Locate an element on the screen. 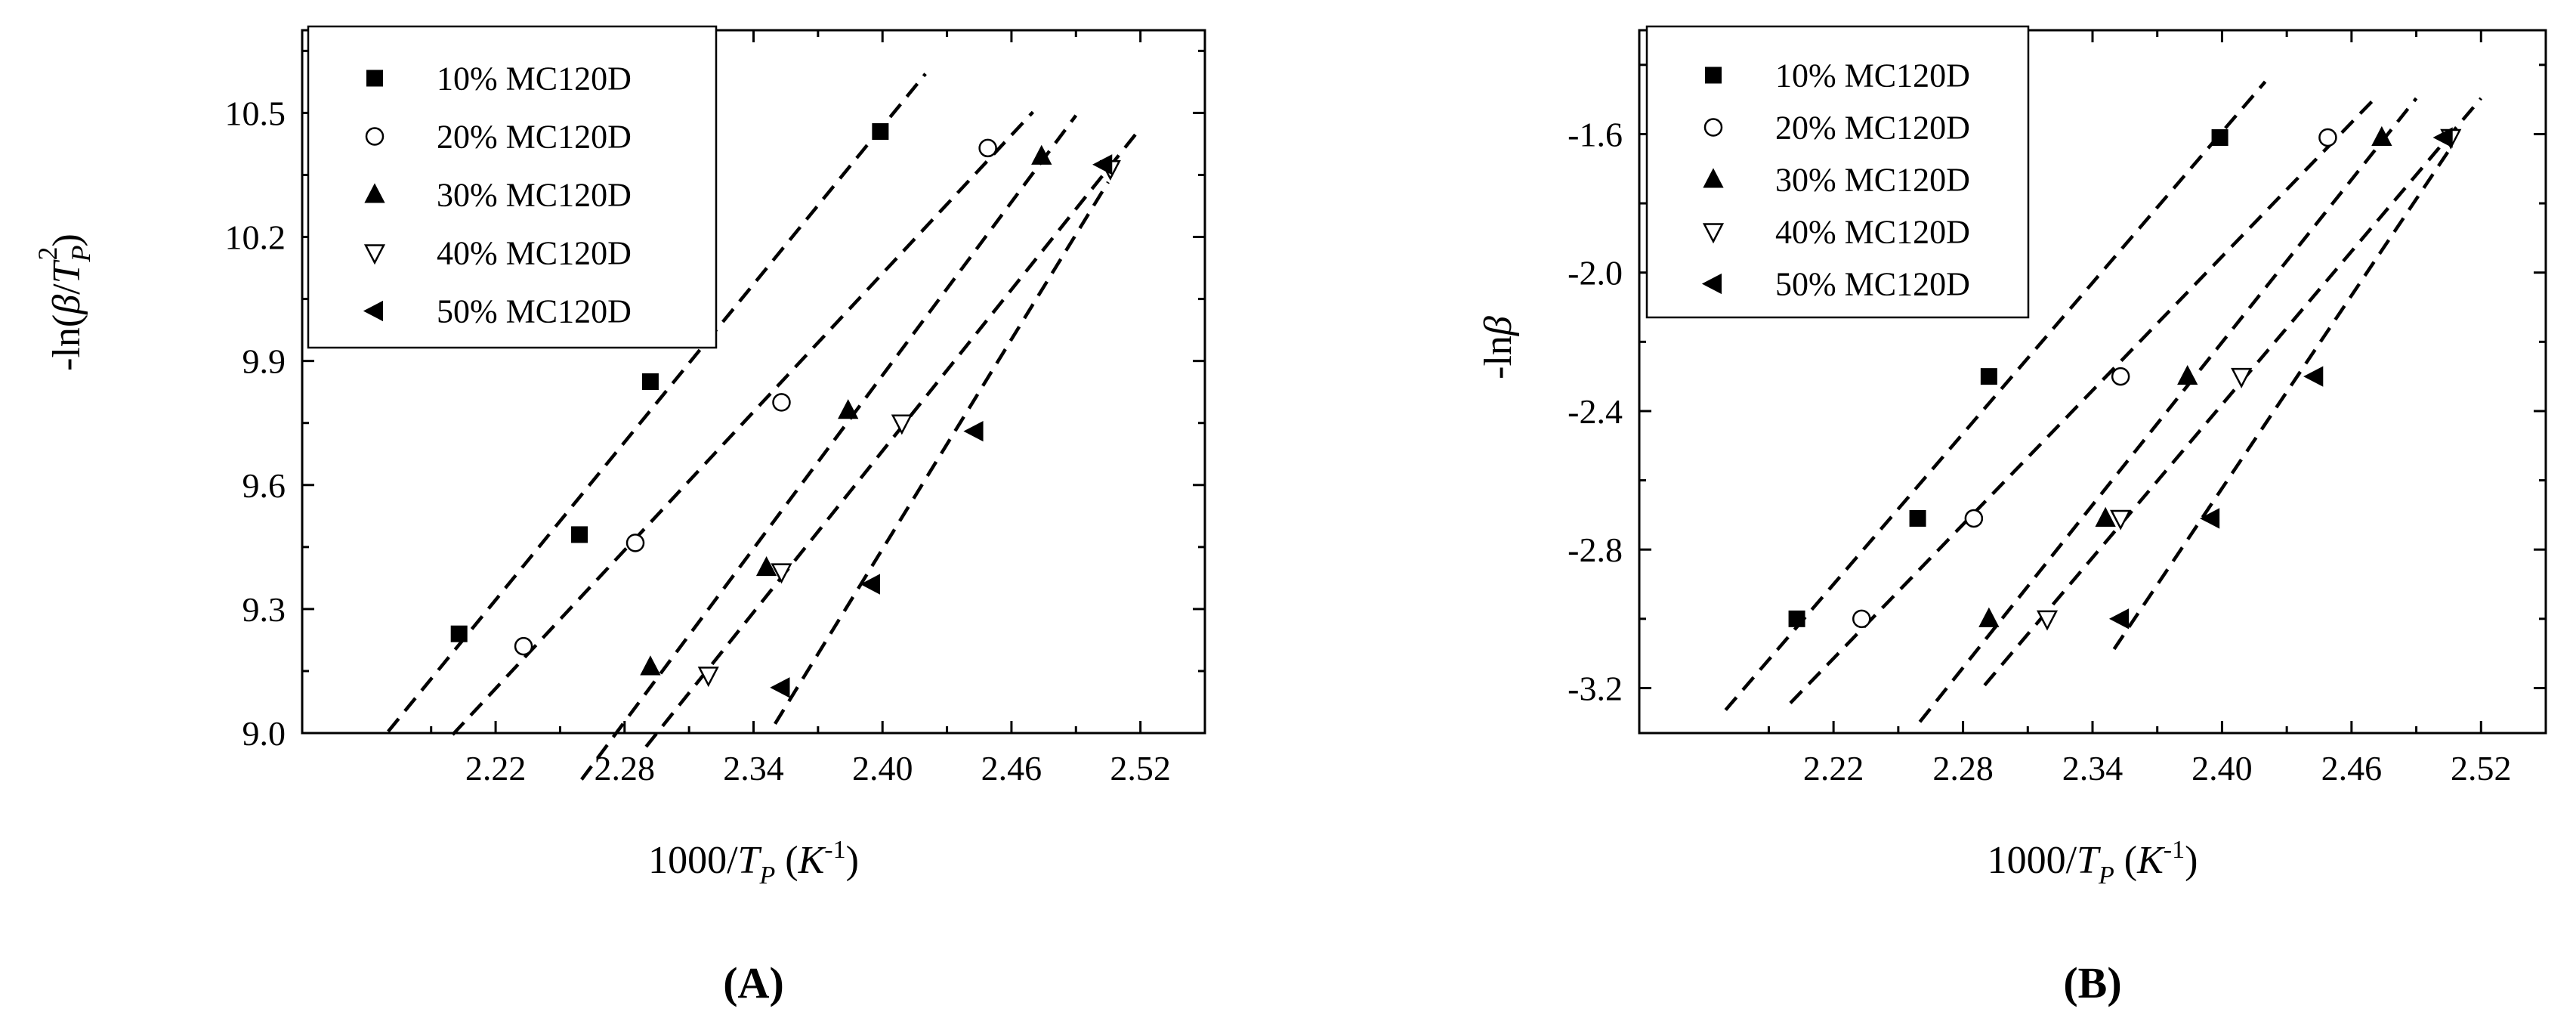  y-axis-label: -ln(β/TP2) is located at coordinates (64, 302).